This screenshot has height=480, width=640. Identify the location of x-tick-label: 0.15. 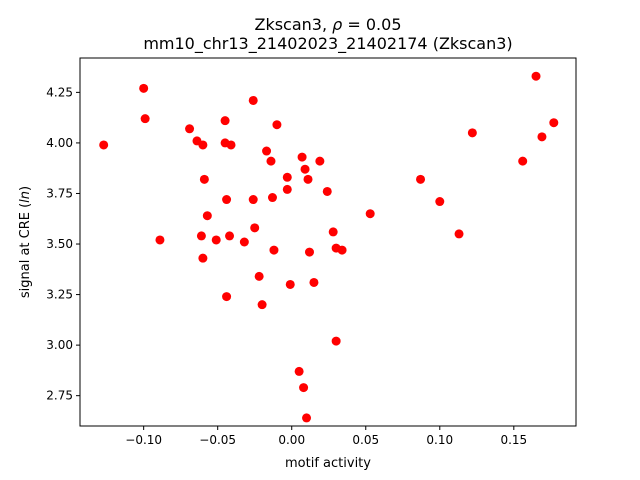
(513, 440).